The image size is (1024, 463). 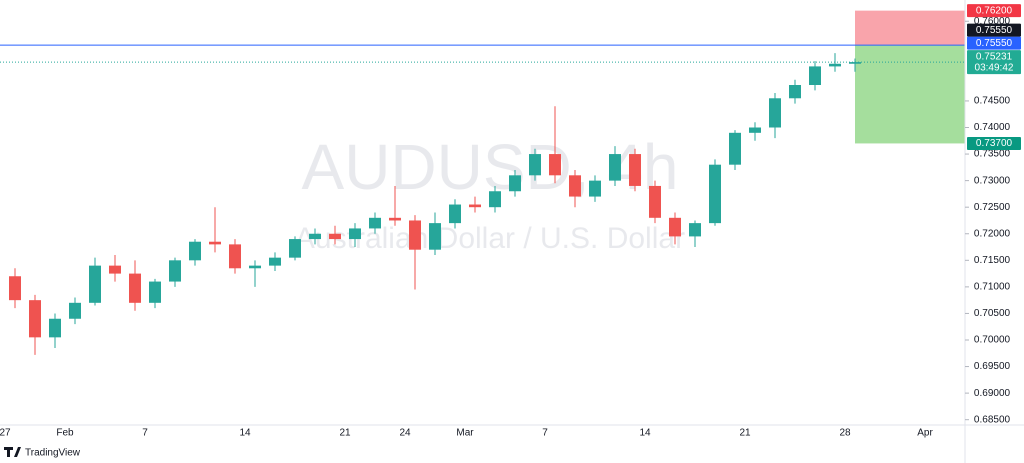 I want to click on y-tick-label: 0.73000, so click(x=992, y=180).